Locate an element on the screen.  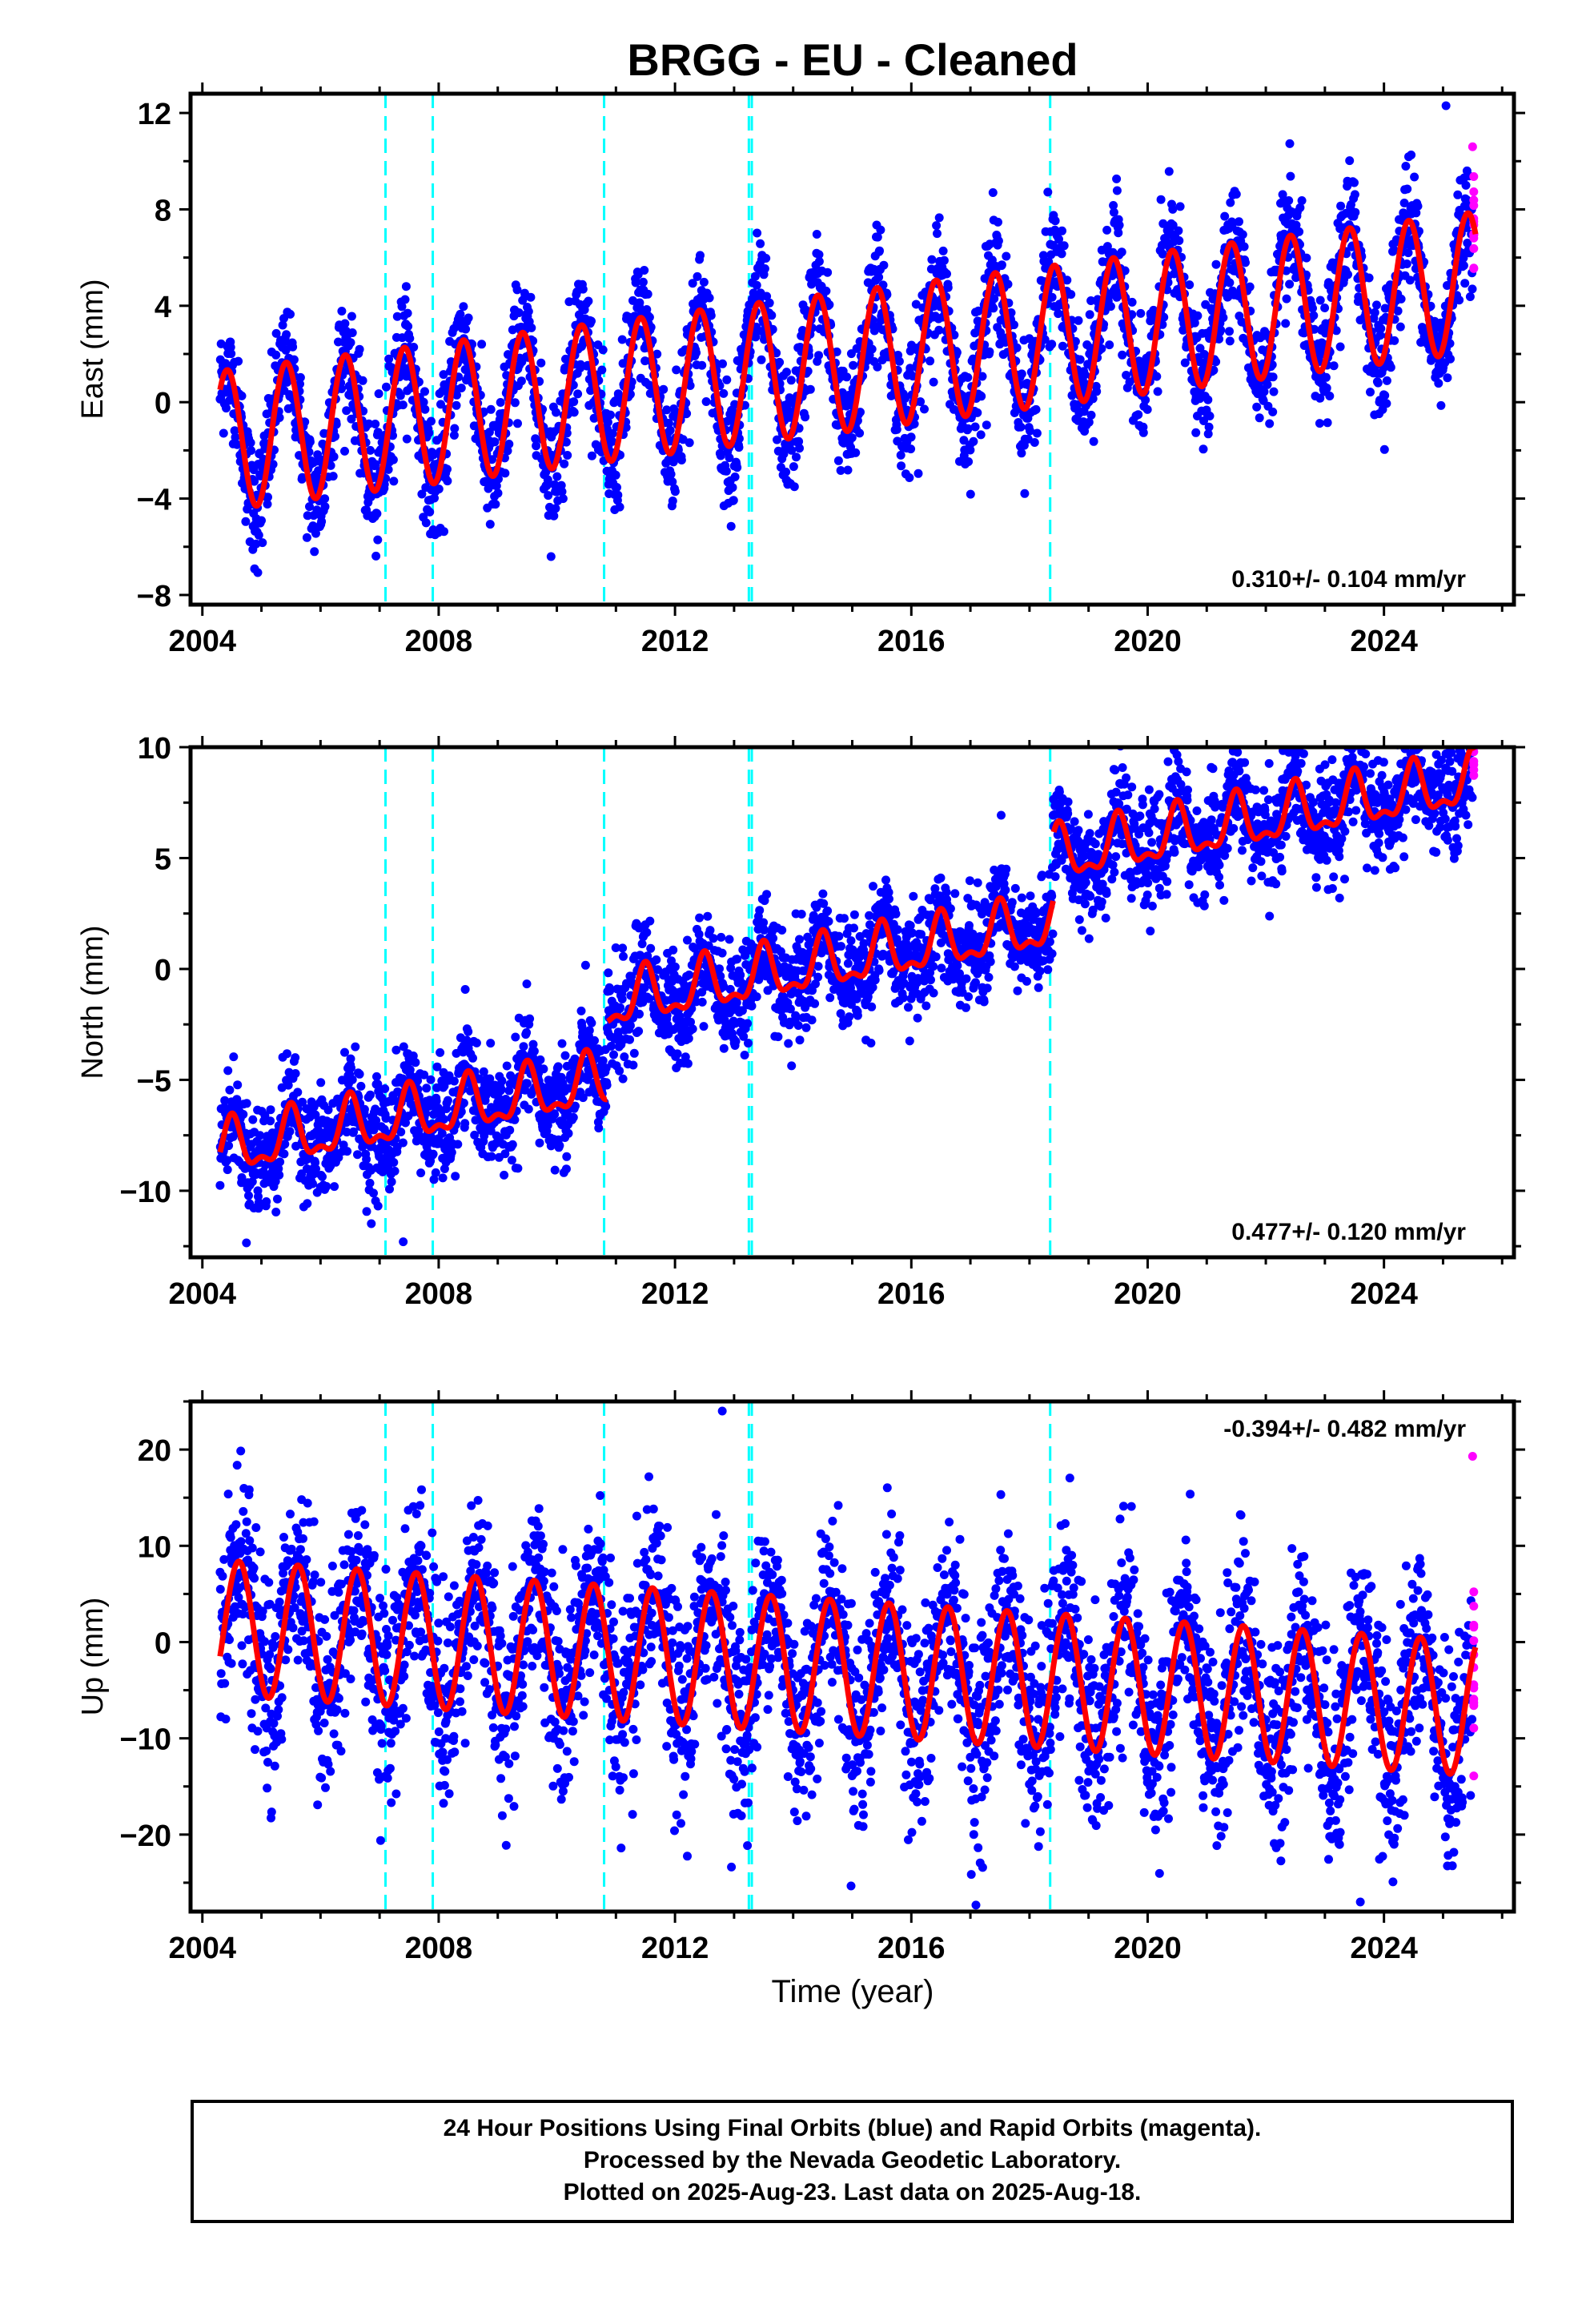
east-x-tick-label: 2020 is located at coordinates (1148, 641).